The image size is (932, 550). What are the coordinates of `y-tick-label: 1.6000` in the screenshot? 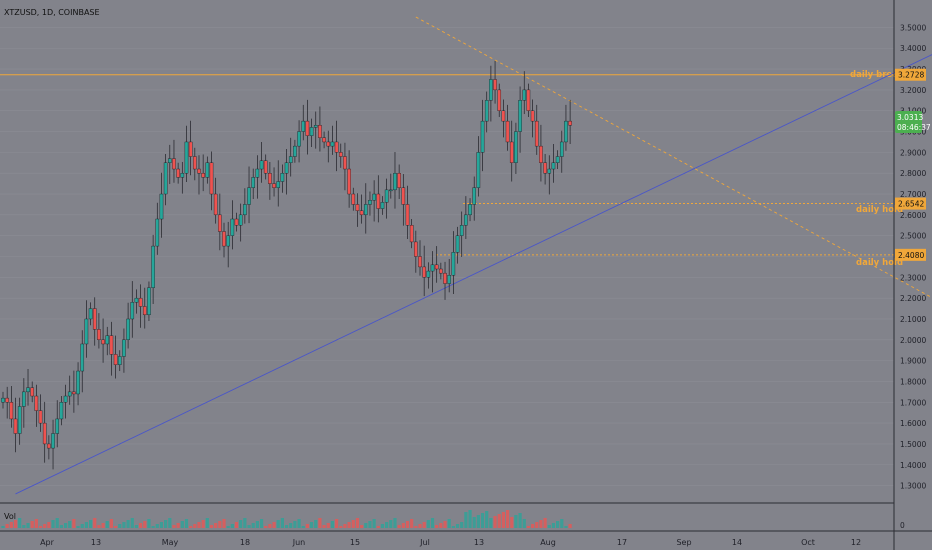 It's located at (913, 423).